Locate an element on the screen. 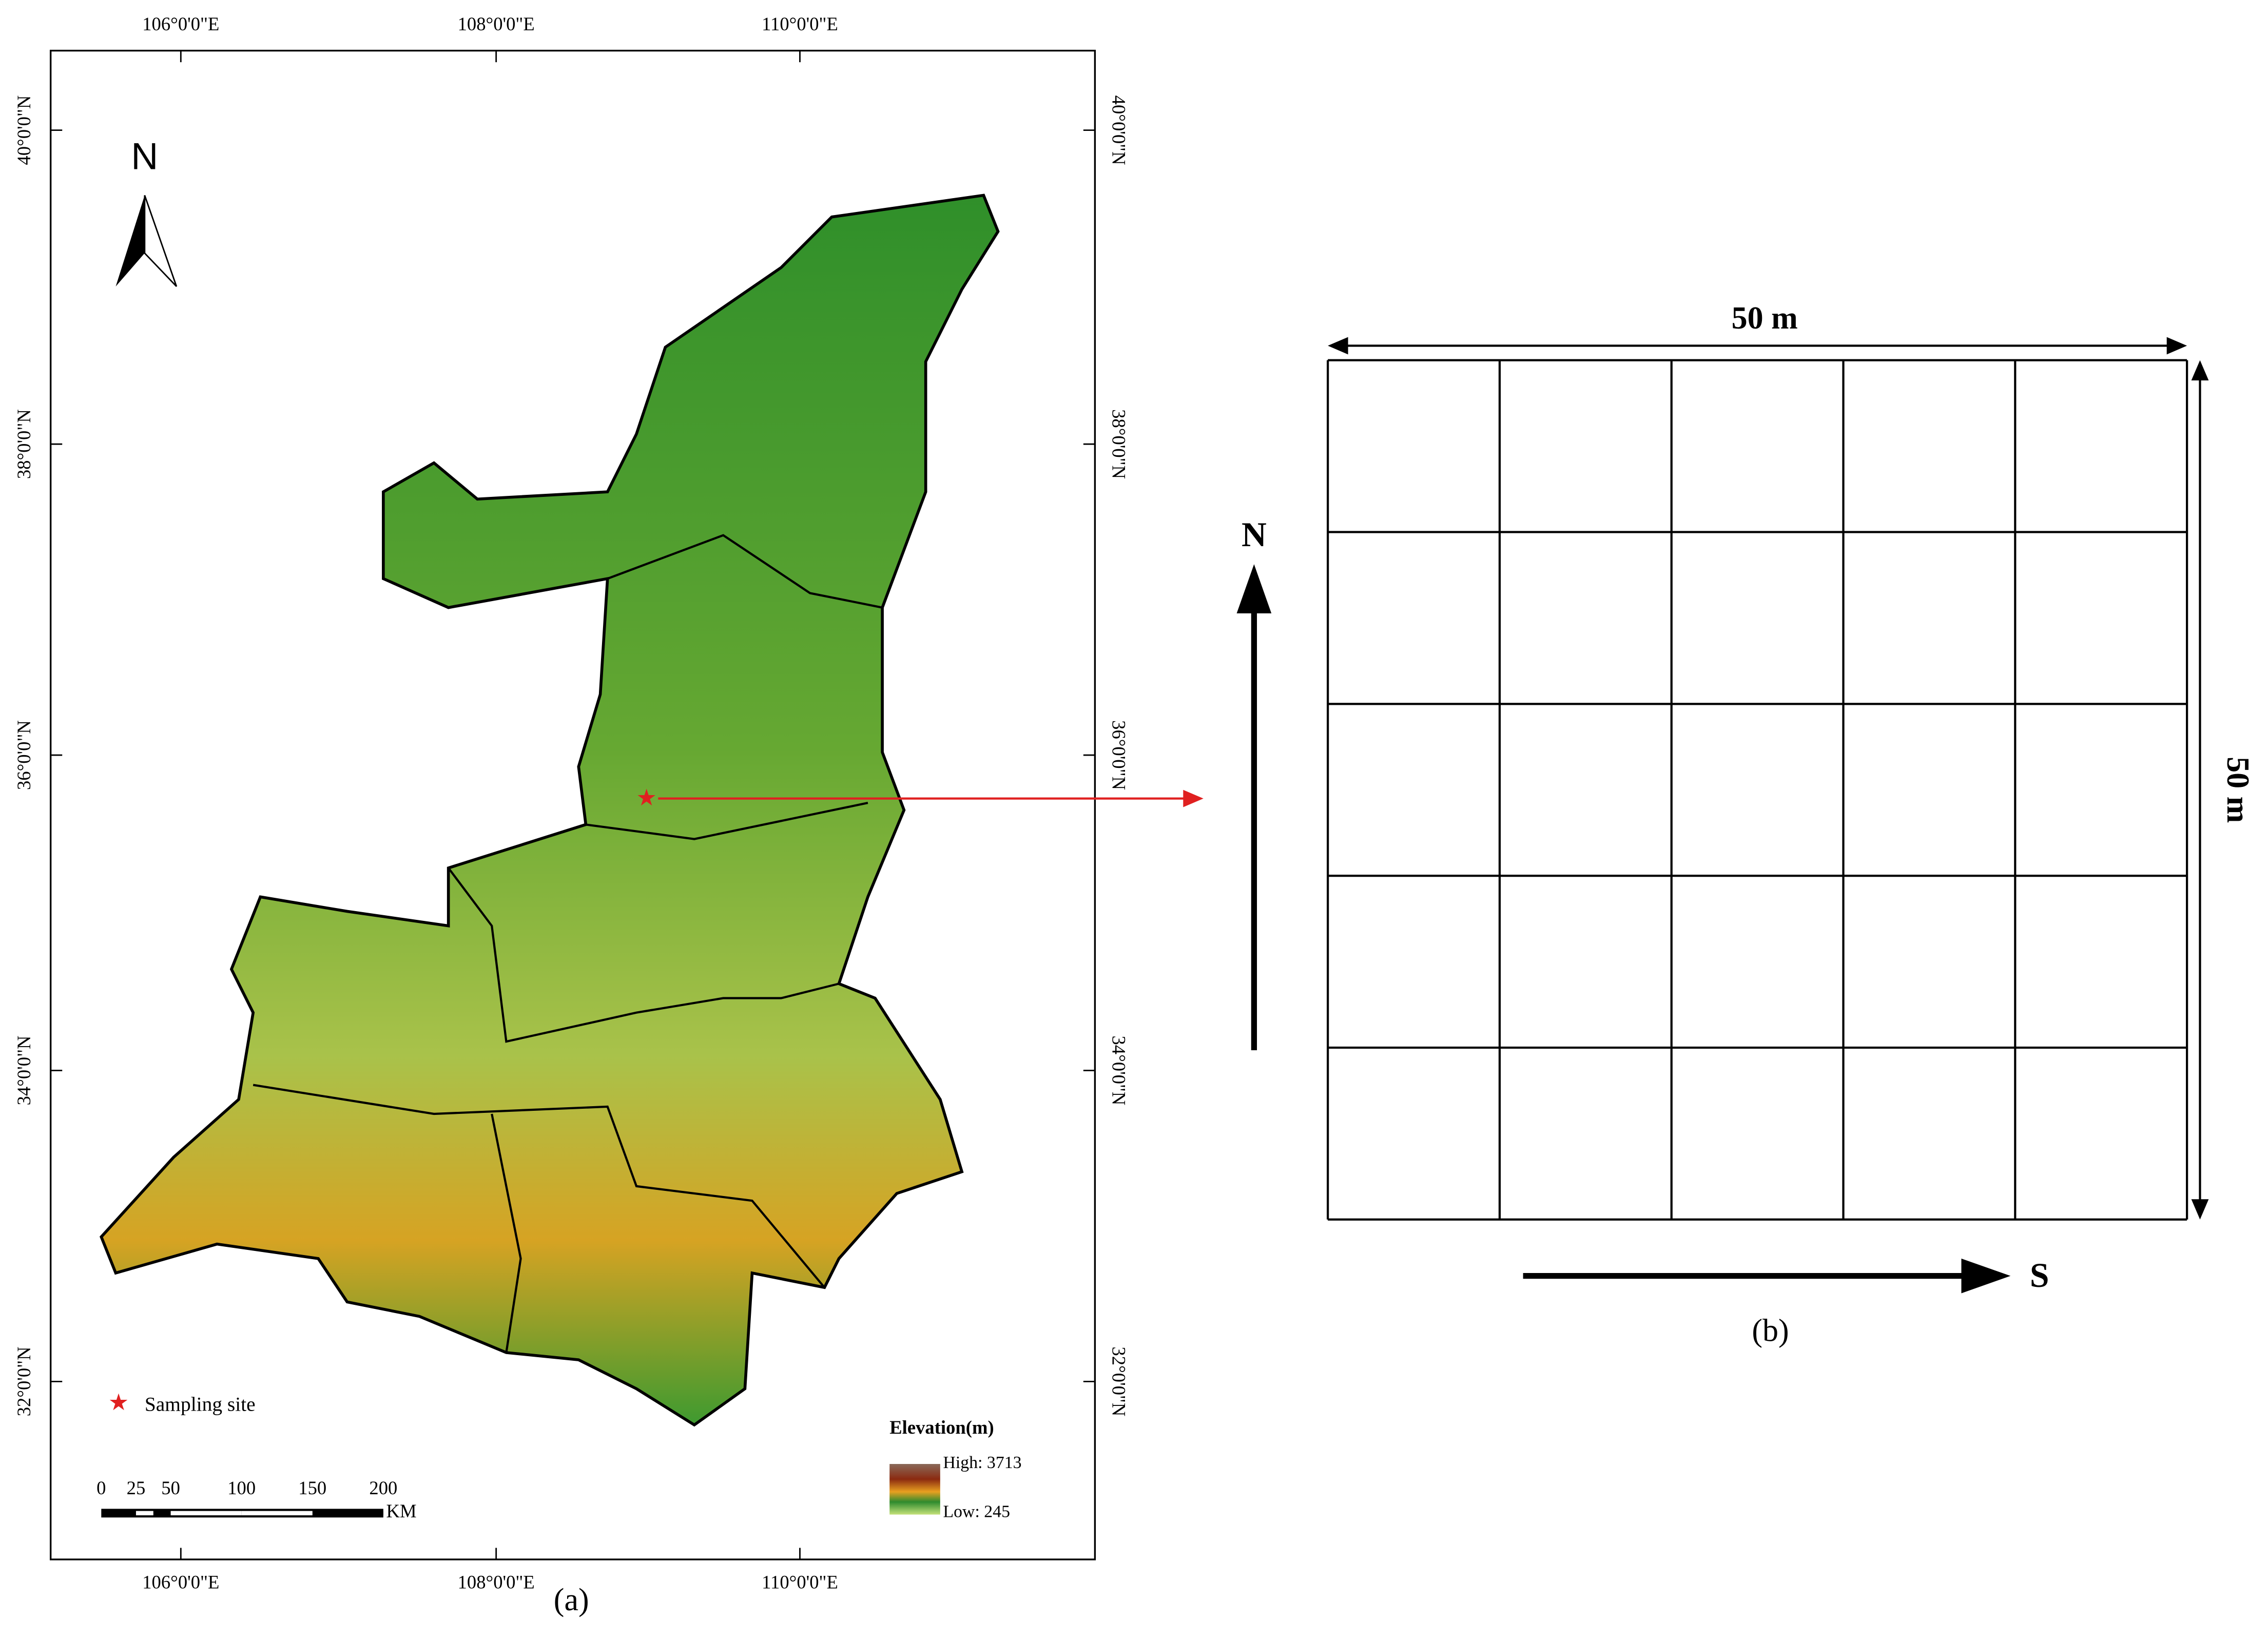  scale-label: 200 is located at coordinates (383, 1488).